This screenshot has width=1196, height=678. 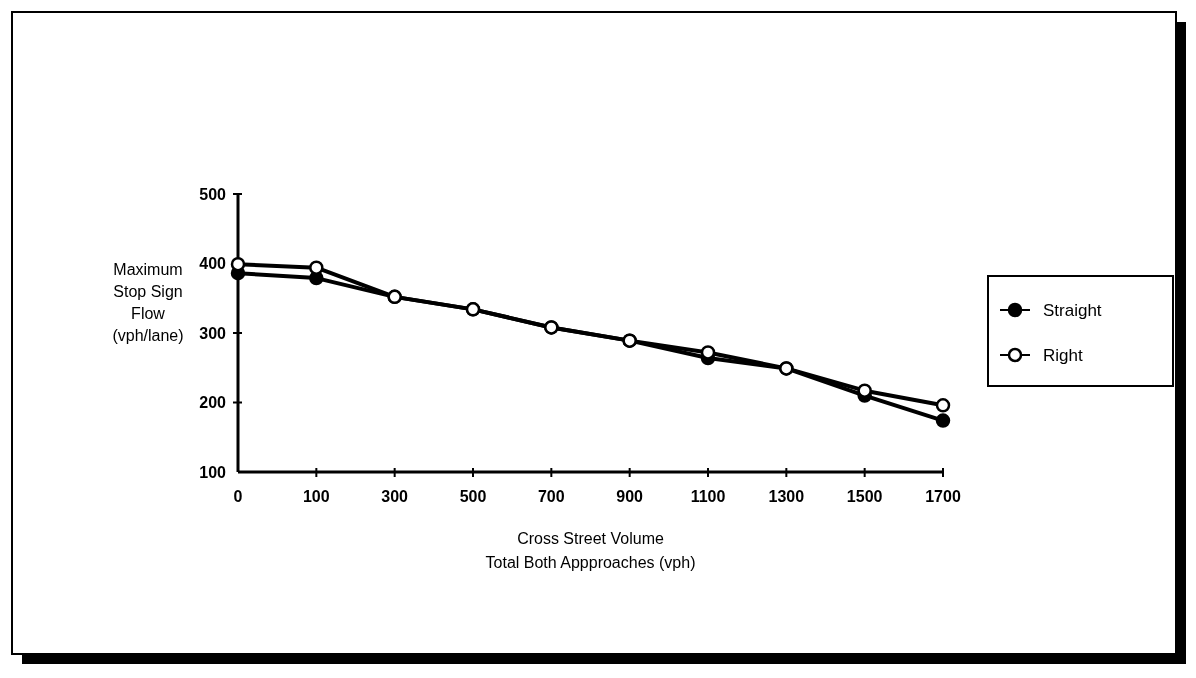 What do you see at coordinates (943, 496) in the screenshot?
I see `x-tick-label: 1700` at bounding box center [943, 496].